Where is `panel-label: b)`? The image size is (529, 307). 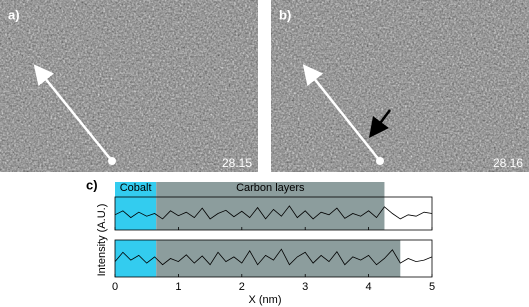 panel-label: b) is located at coordinates (285, 14).